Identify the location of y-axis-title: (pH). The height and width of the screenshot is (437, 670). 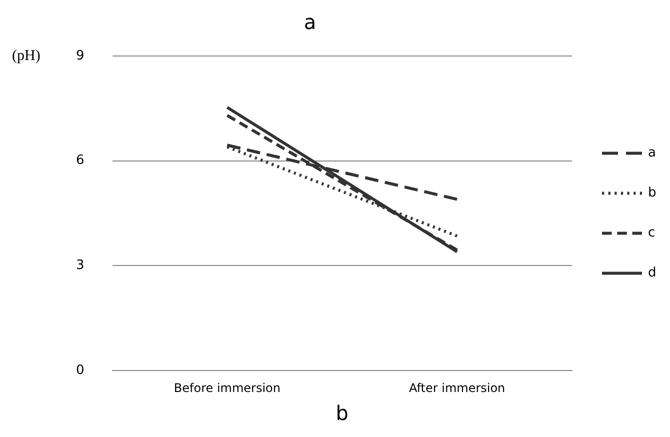
(26, 56).